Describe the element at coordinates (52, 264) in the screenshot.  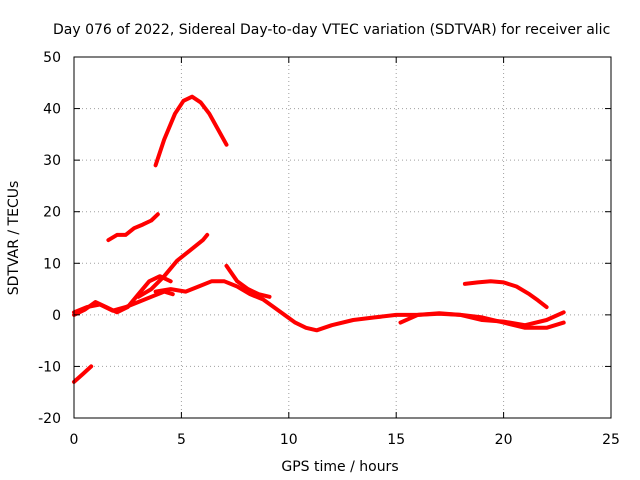
I see `y-tick-label: 10` at that location.